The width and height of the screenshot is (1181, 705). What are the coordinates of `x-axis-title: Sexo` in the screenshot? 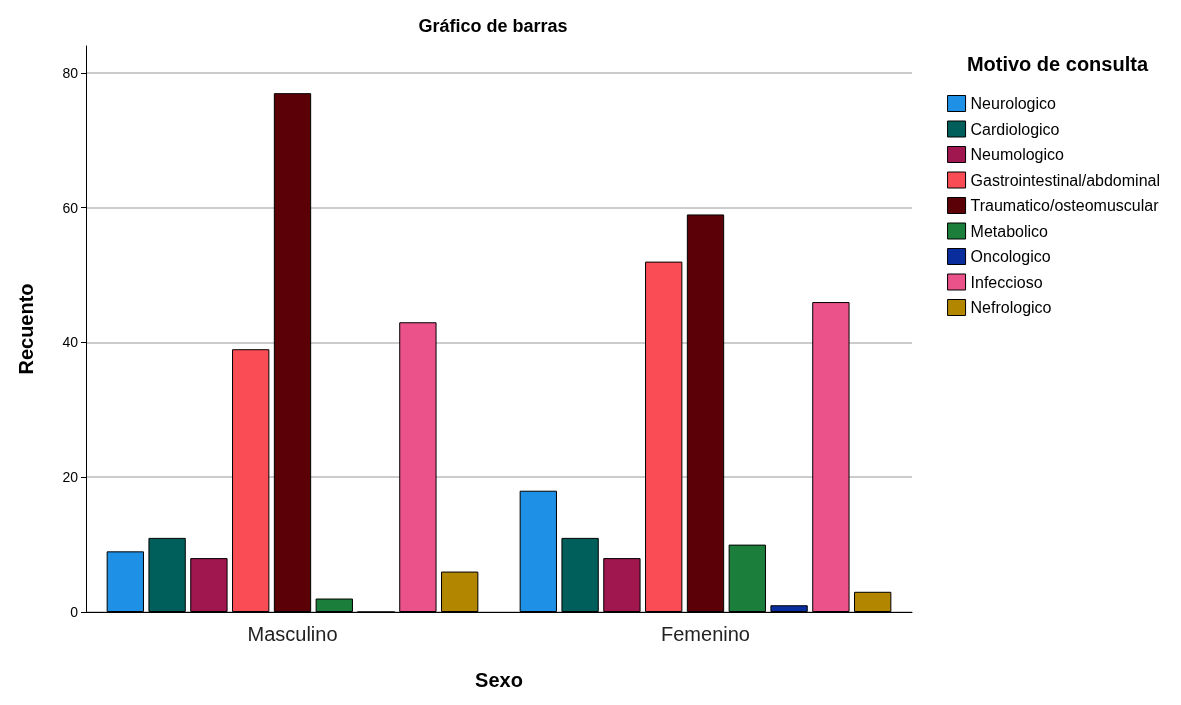 It's located at (499, 680).